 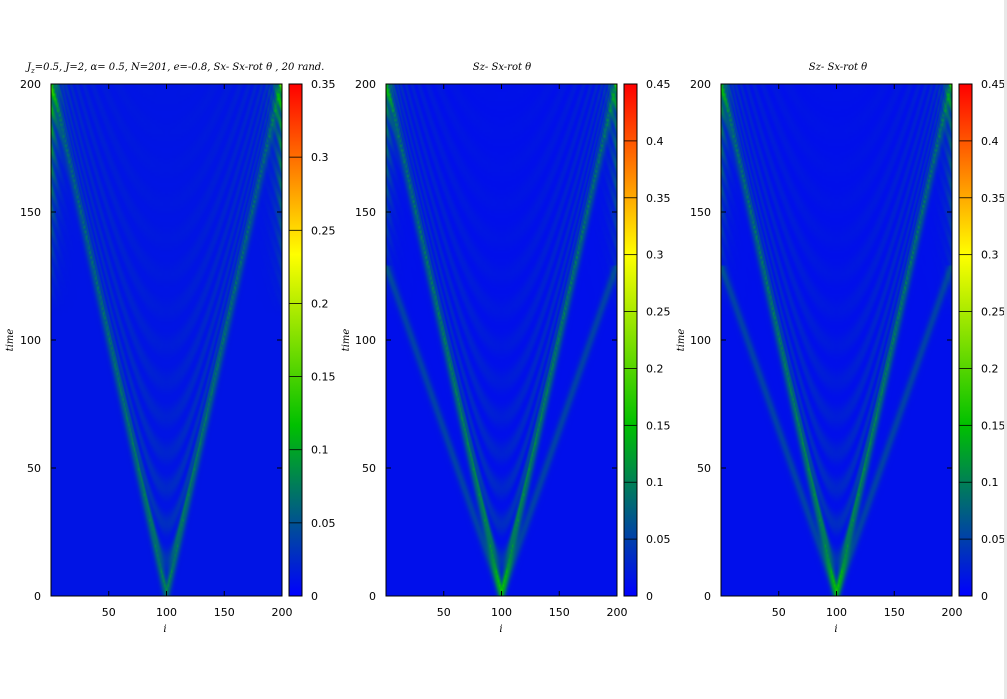 I want to click on panel-1-xtick-label: 200, so click(x=282, y=612).